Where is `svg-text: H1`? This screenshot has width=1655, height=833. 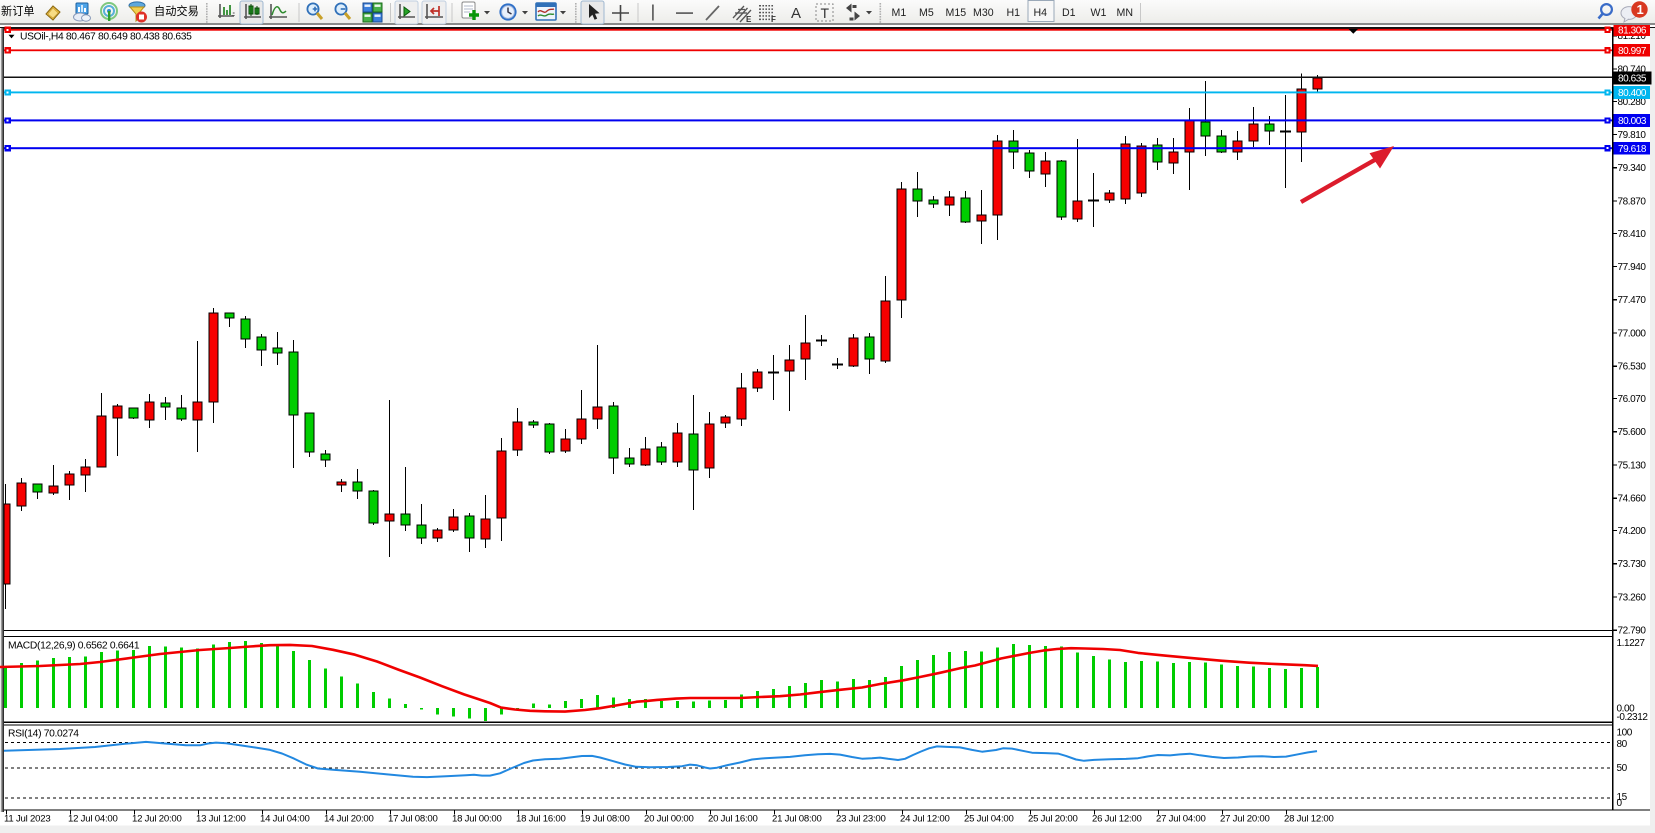 svg-text: H1 is located at coordinates (1014, 13).